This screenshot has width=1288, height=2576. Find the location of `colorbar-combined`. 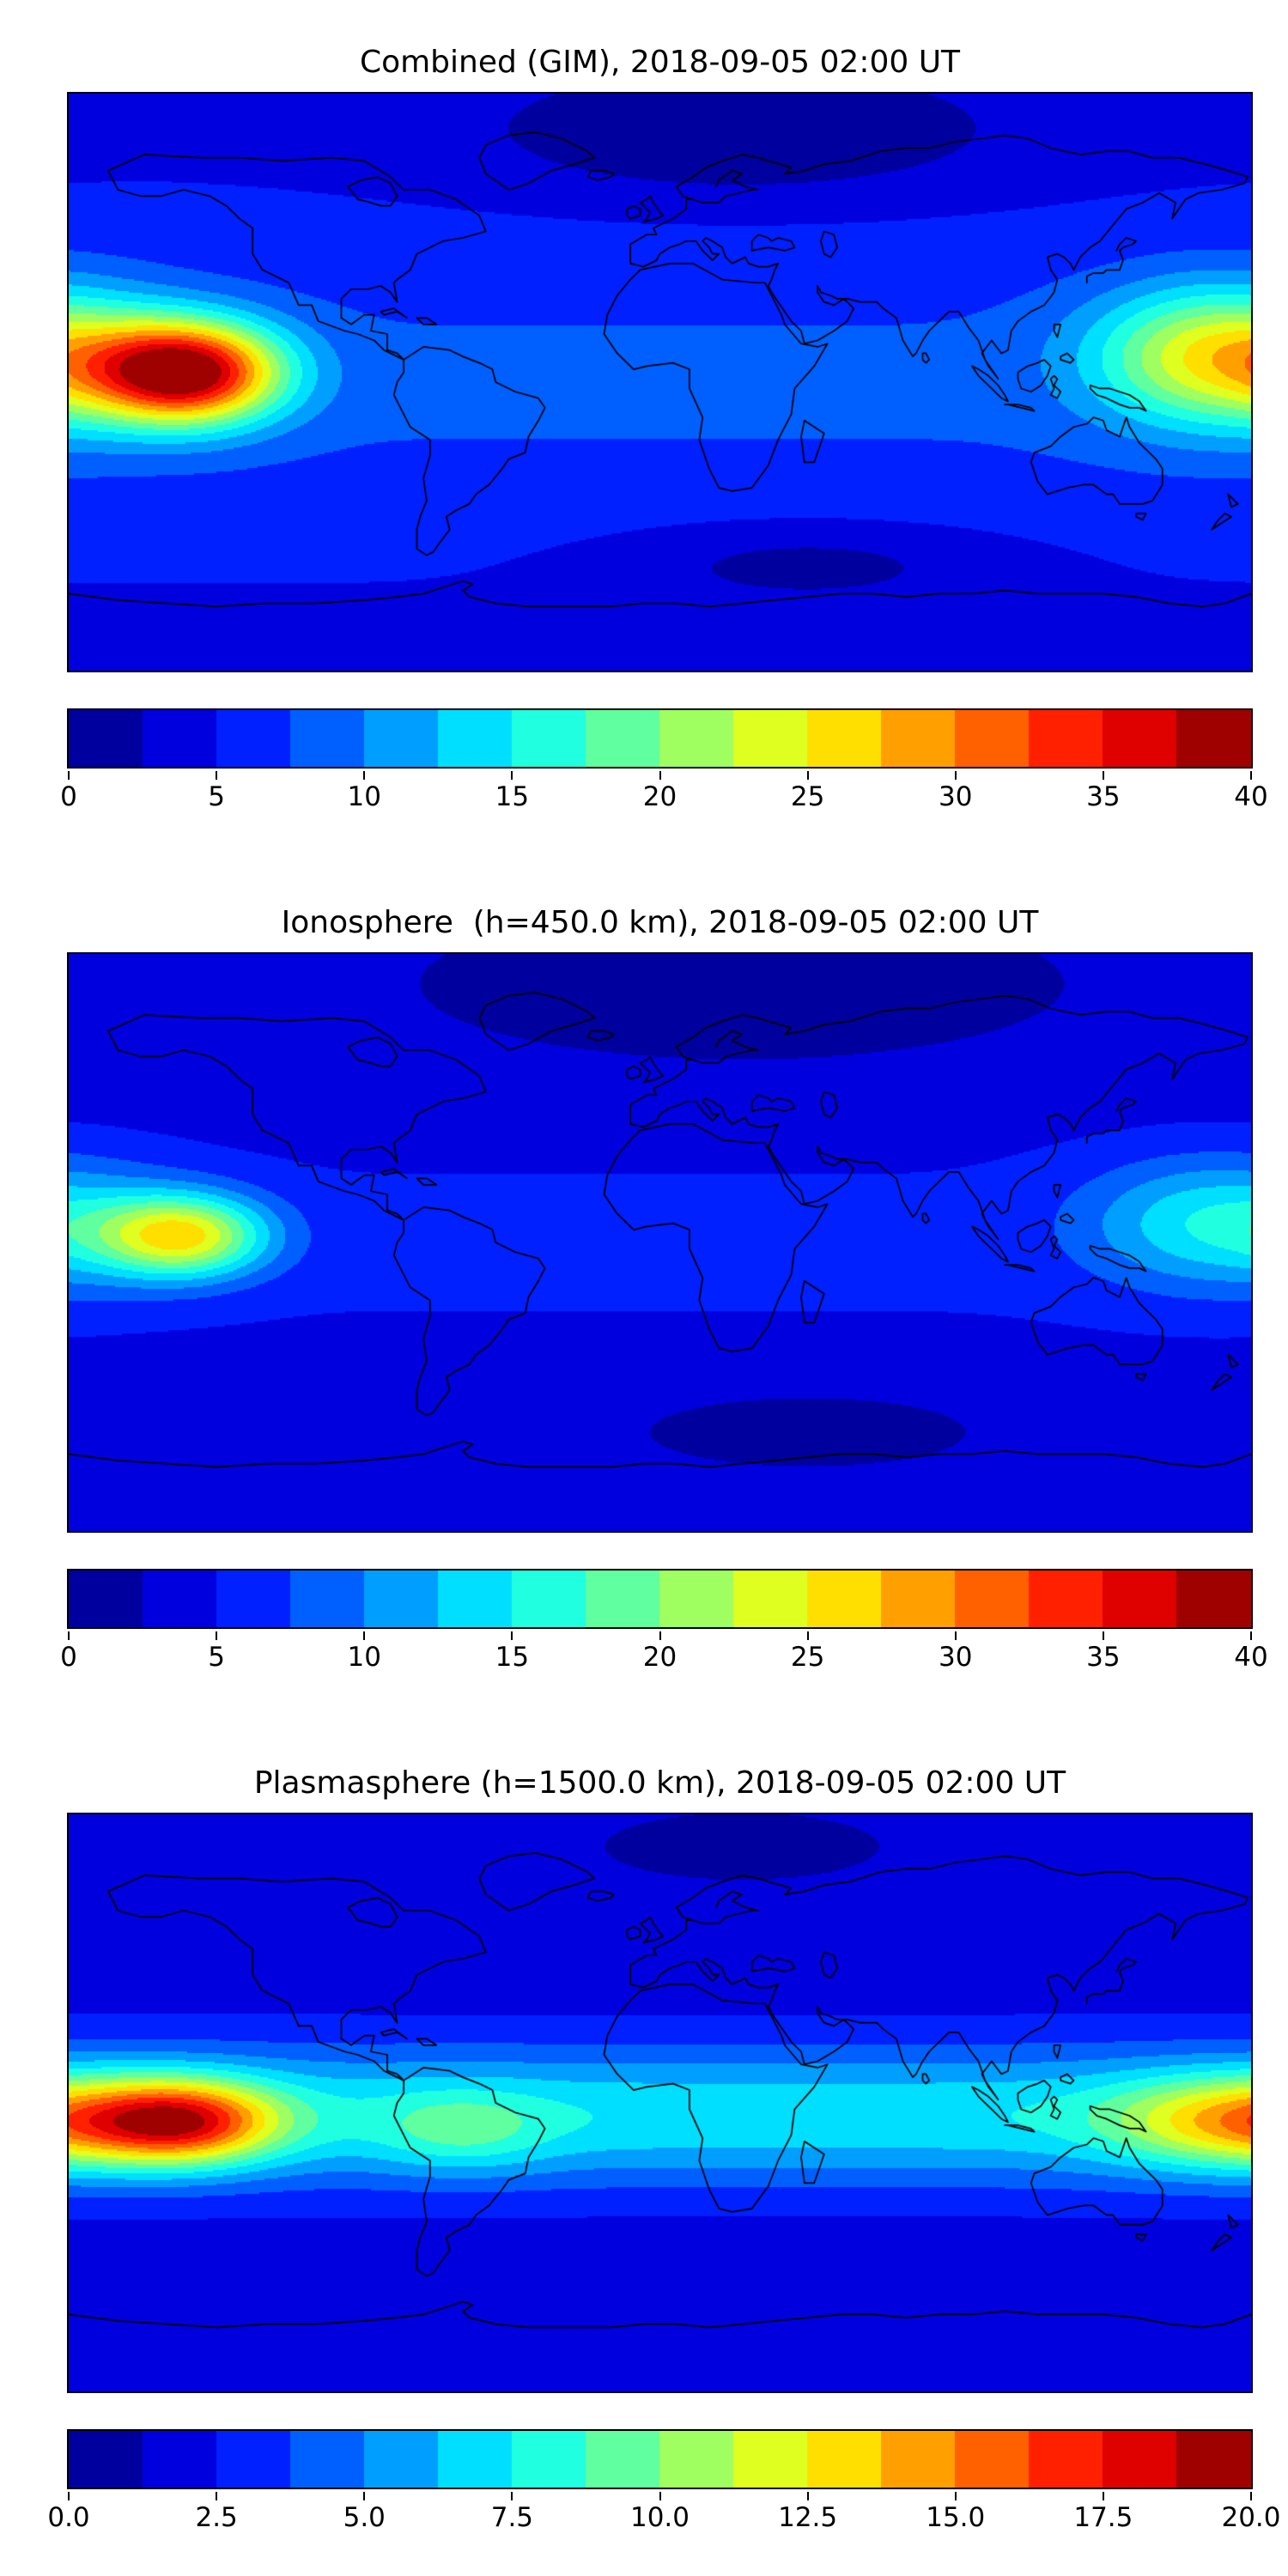

colorbar-combined is located at coordinates (660, 738).